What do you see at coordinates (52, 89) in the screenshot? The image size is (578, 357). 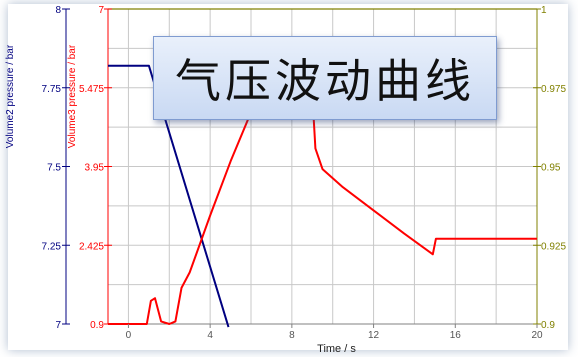 I see `volume2-axis-tick-label: 7.75` at bounding box center [52, 89].